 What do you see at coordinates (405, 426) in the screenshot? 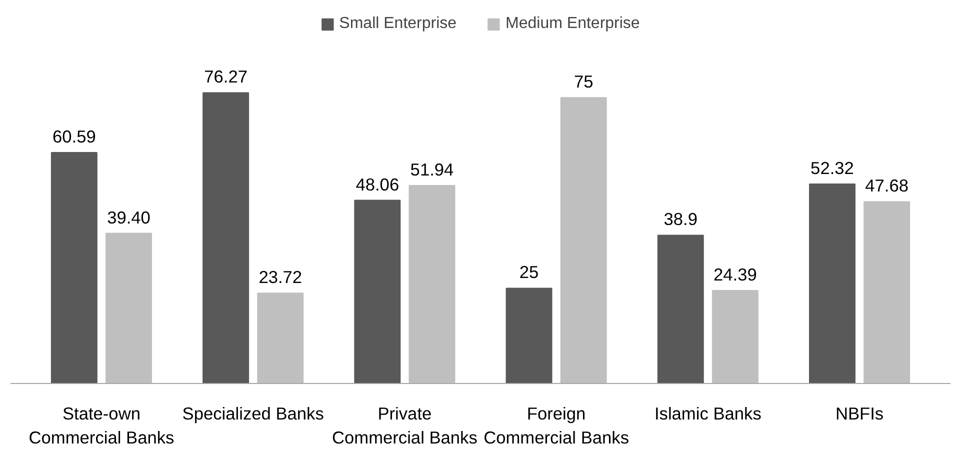
I see `x-tick-label: Private Commercial Banks` at bounding box center [405, 426].